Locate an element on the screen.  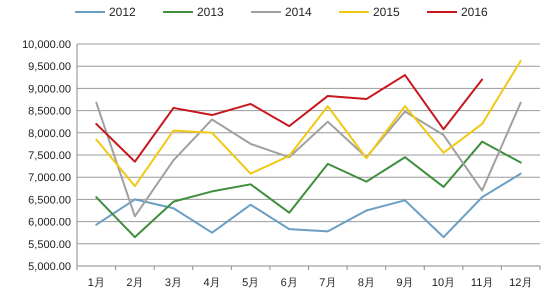
x-tick-label: 1月 is located at coordinates (96, 283).